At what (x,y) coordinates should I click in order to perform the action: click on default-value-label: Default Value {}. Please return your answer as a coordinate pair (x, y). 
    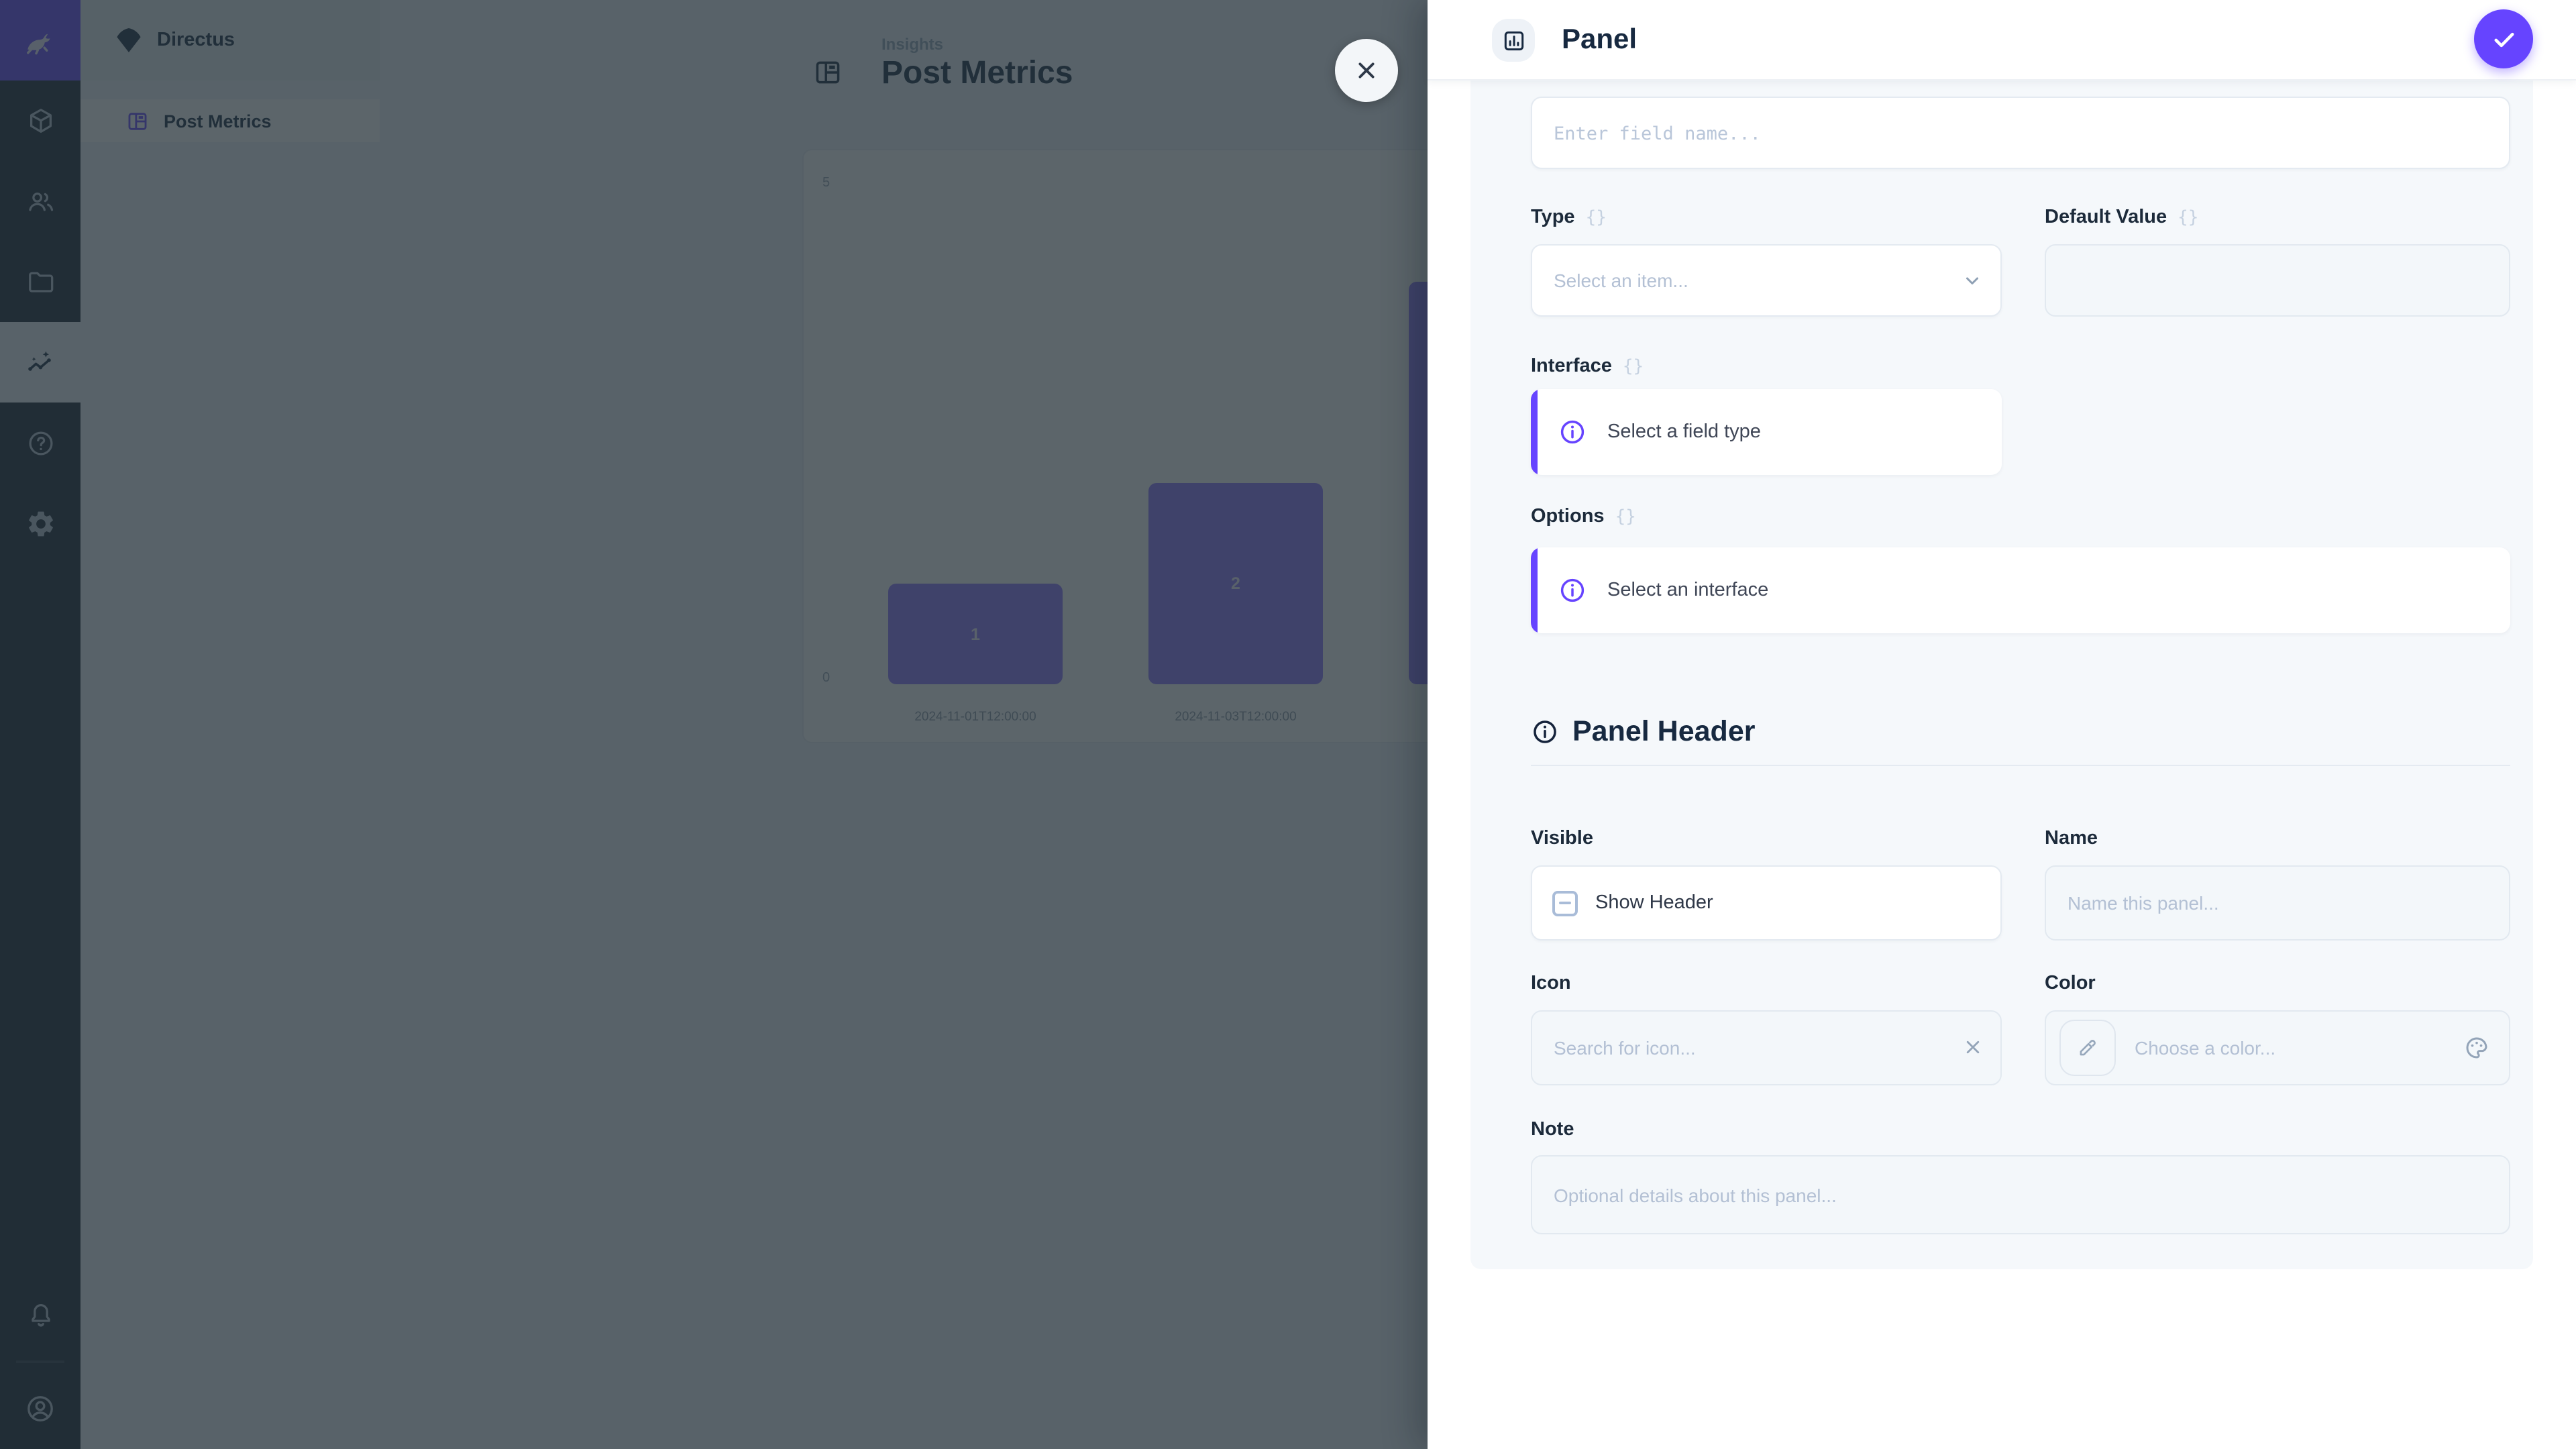
    Looking at the image, I should click on (2122, 217).